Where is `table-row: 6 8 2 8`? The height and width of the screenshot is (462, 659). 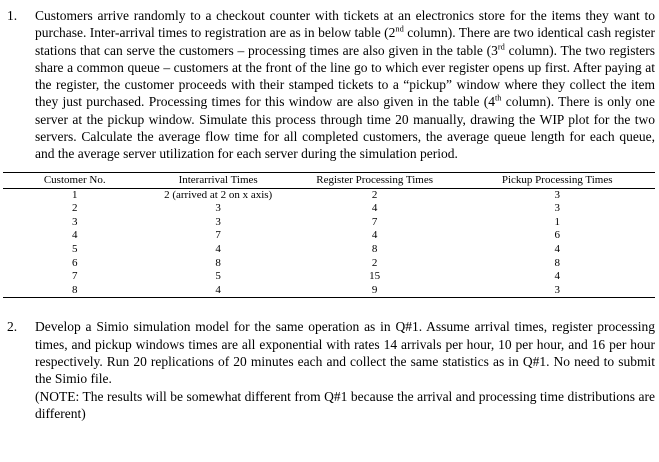
table-row: 6 8 2 8 is located at coordinates (329, 264).